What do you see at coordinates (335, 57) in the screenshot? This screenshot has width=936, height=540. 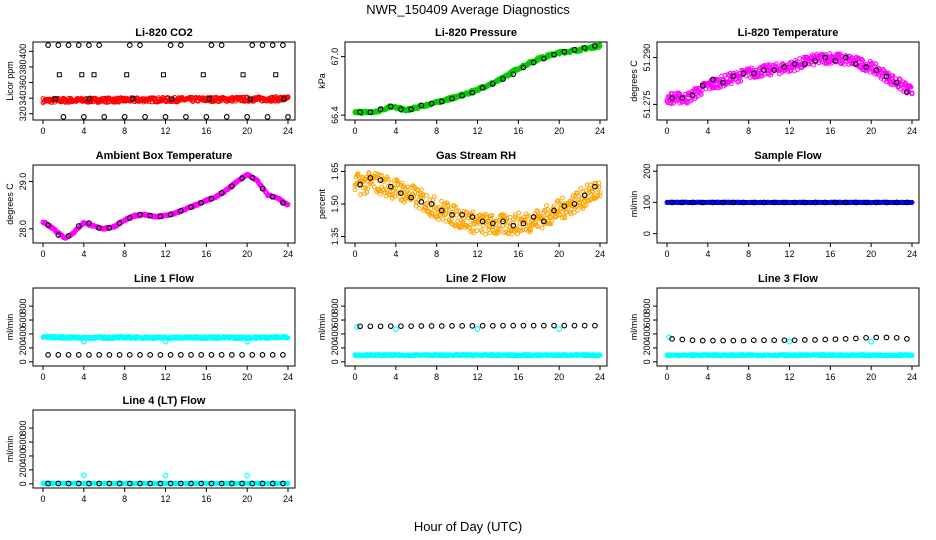 I see `y-tick-label: 67.0` at bounding box center [335, 57].